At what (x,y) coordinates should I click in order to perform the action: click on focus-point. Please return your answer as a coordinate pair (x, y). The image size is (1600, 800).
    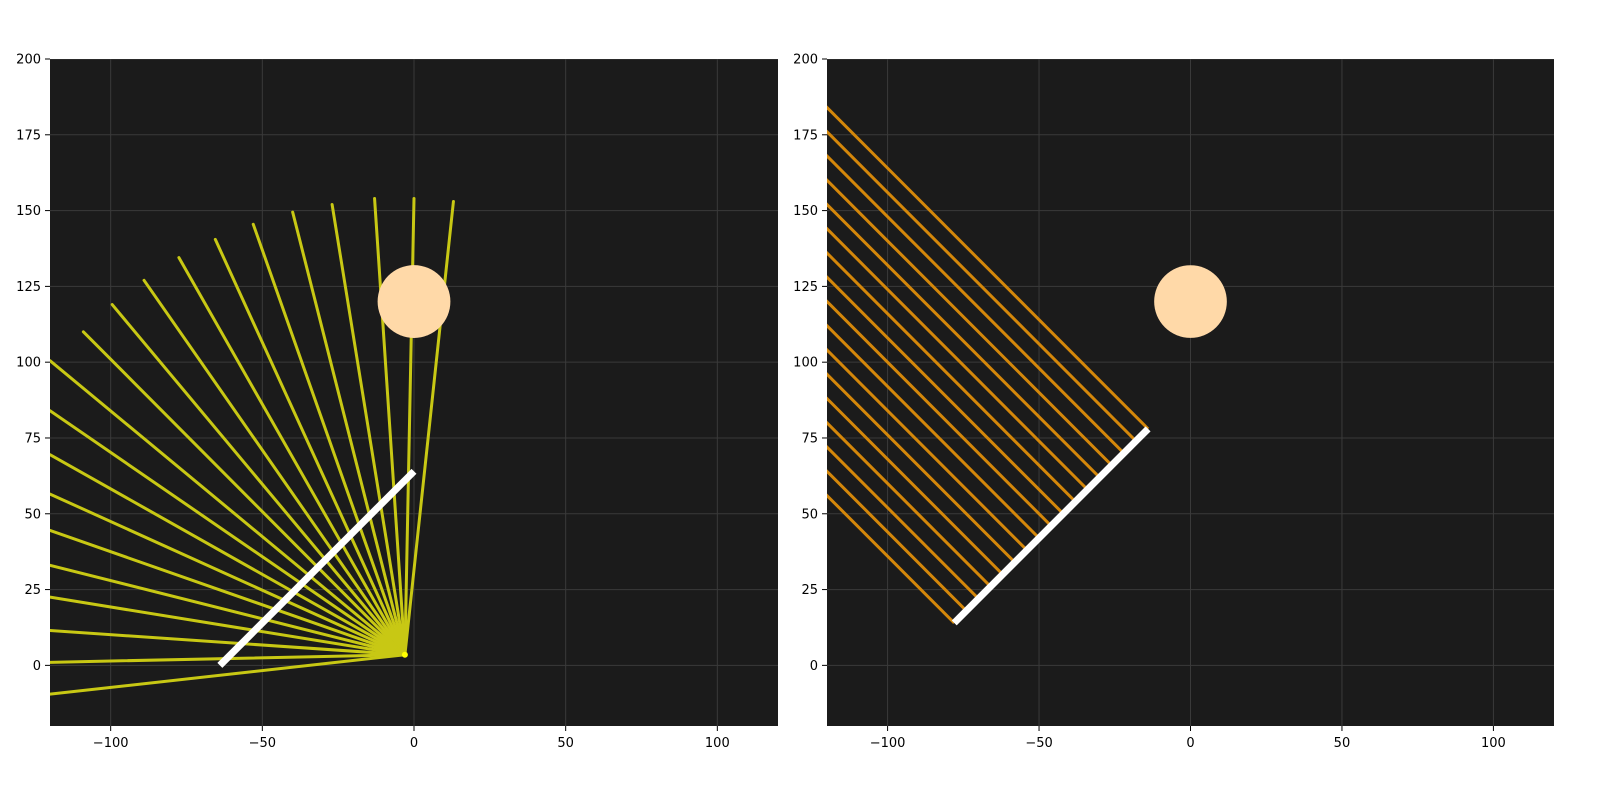
    Looking at the image, I should click on (404, 654).